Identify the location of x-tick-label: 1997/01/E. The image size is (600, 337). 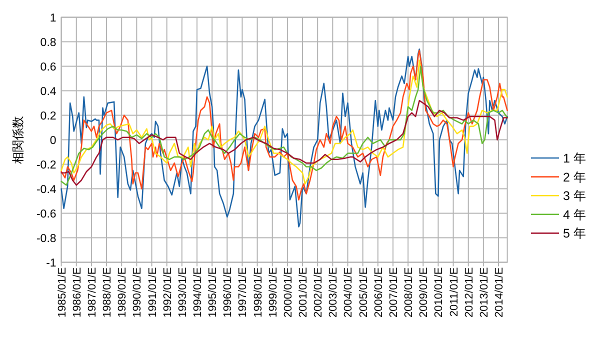
(243, 292).